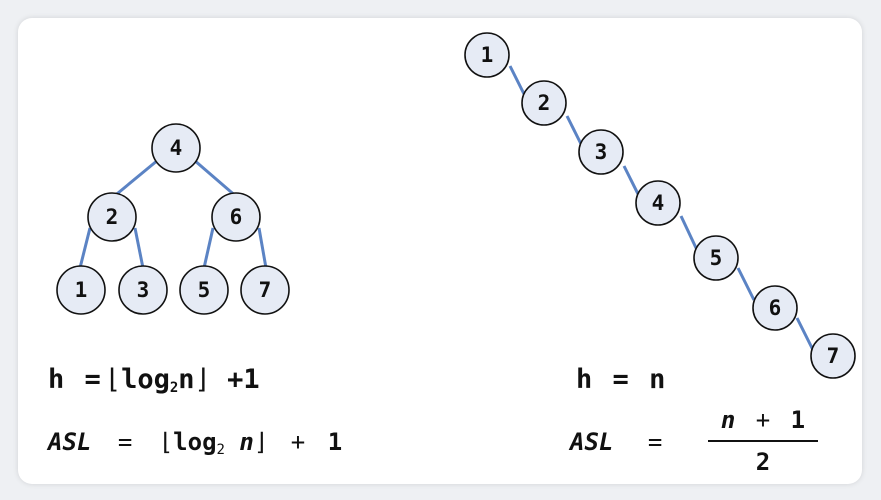 The image size is (881, 500). I want to click on asl-formula-balanced: ASL = ⌊log2 n⌋ + 1, so click(195, 443).